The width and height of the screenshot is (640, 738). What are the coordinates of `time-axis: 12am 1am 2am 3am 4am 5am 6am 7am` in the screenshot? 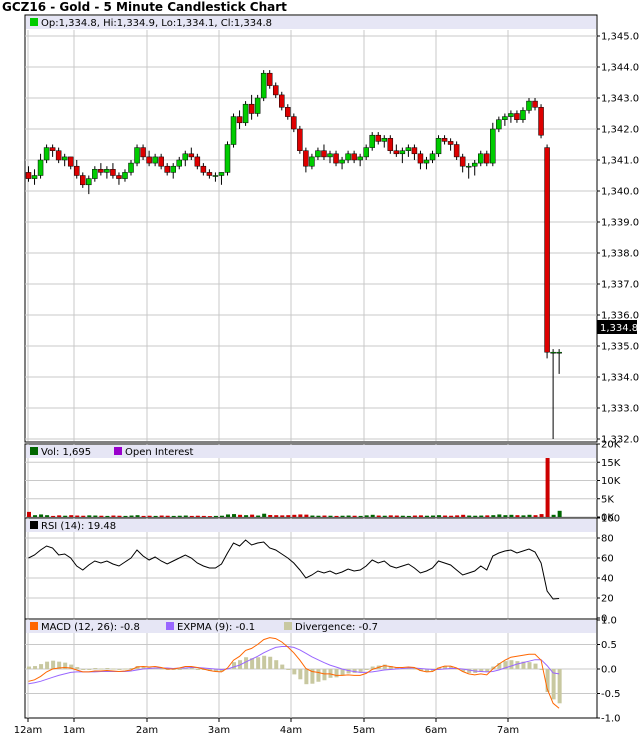 It's located at (266, 727).